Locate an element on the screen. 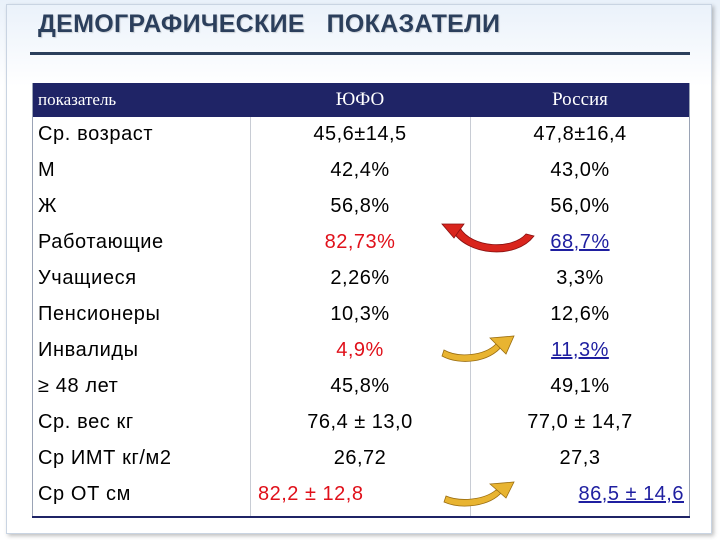 The width and height of the screenshot is (720, 540). row-russia-value: 77,0 ± 14,7 is located at coordinates (580, 422).